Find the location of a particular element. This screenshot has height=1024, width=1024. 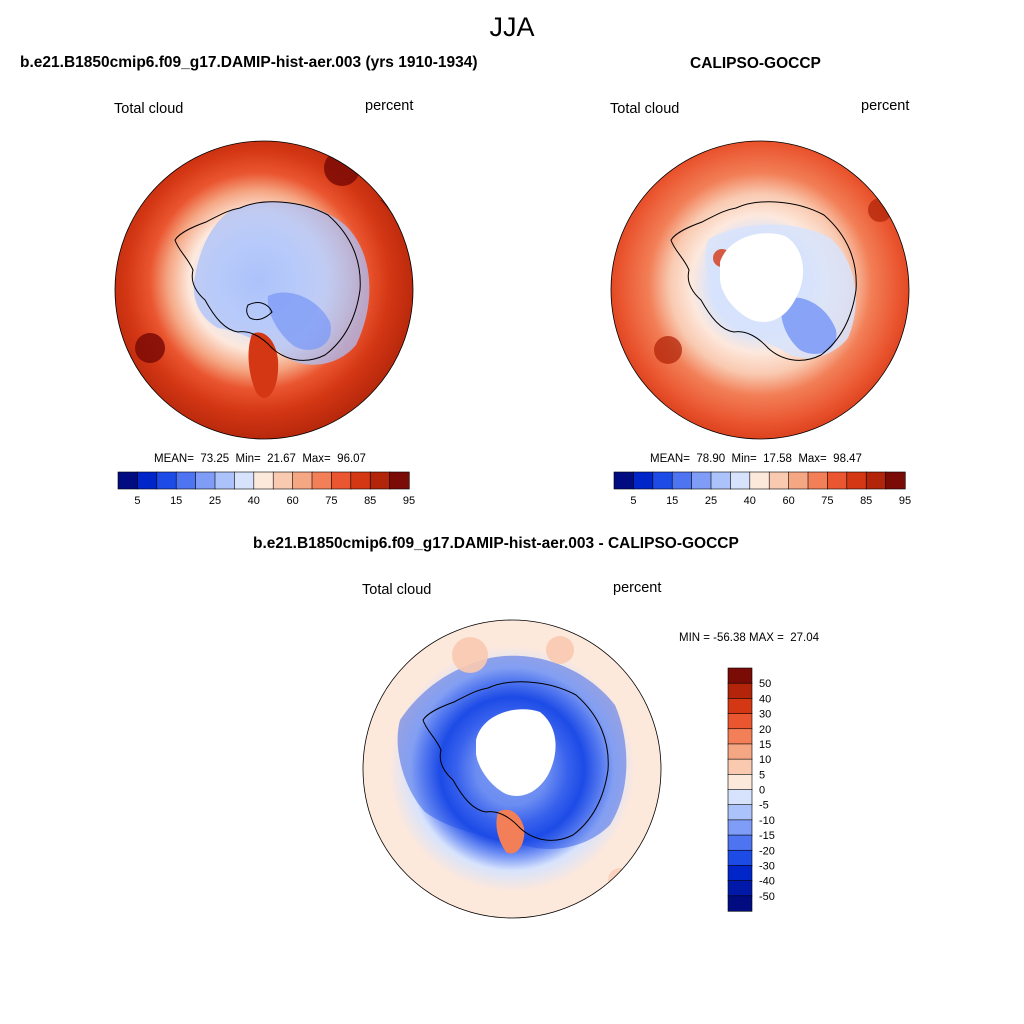

diff-colorbar-tick-label: -40 is located at coordinates (767, 882).